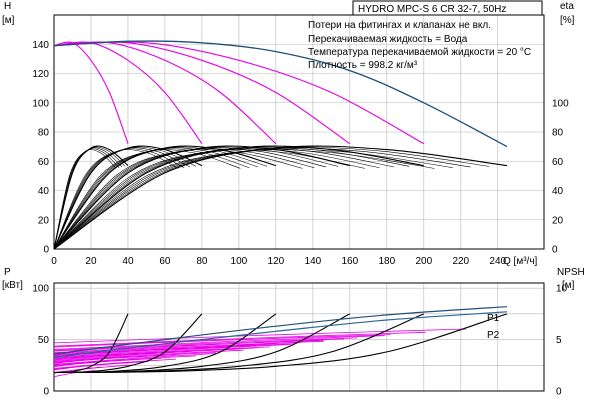 Image resolution: width=600 pixels, height=400 pixels. Describe the element at coordinates (54, 261) in the screenshot. I see `x-tick-label: 0` at that location.